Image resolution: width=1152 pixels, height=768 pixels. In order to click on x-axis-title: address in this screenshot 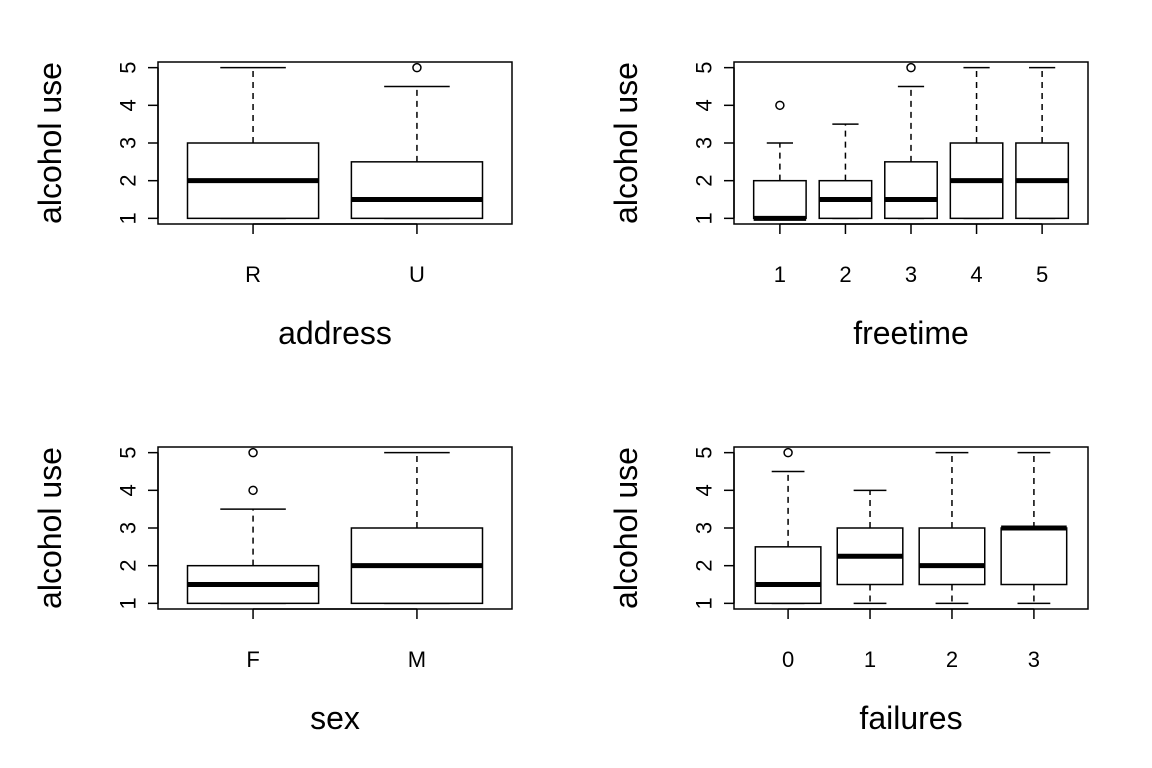, I will do `click(335, 333)`.